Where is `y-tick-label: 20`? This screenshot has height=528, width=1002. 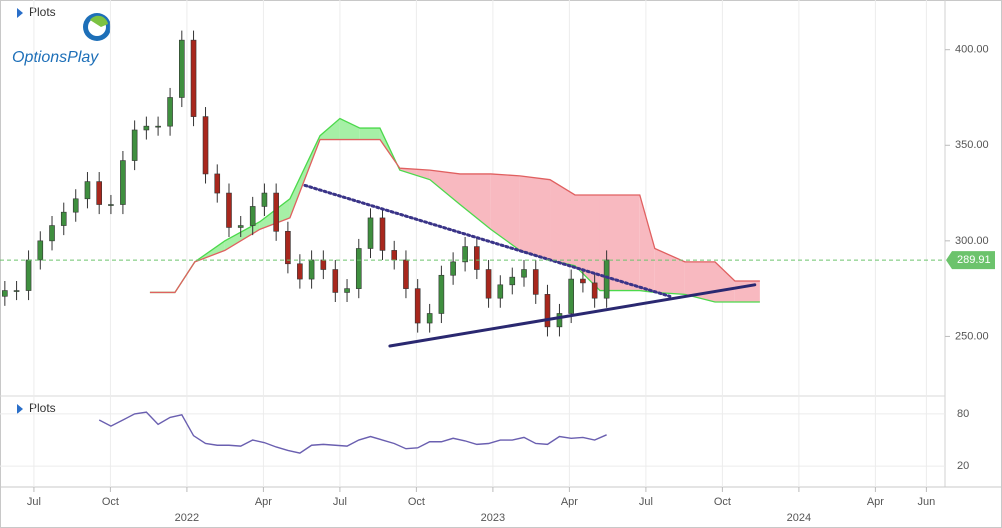
y-tick-label: 20 is located at coordinates (963, 466).